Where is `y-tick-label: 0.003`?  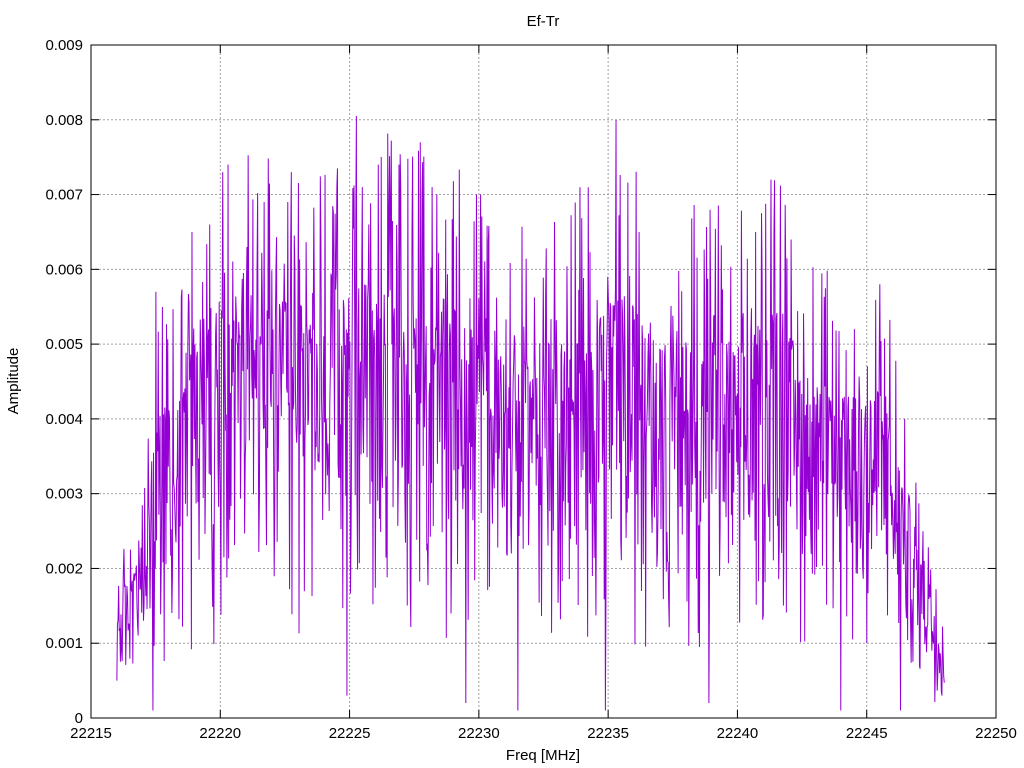 y-tick-label: 0.003 is located at coordinates (64, 494).